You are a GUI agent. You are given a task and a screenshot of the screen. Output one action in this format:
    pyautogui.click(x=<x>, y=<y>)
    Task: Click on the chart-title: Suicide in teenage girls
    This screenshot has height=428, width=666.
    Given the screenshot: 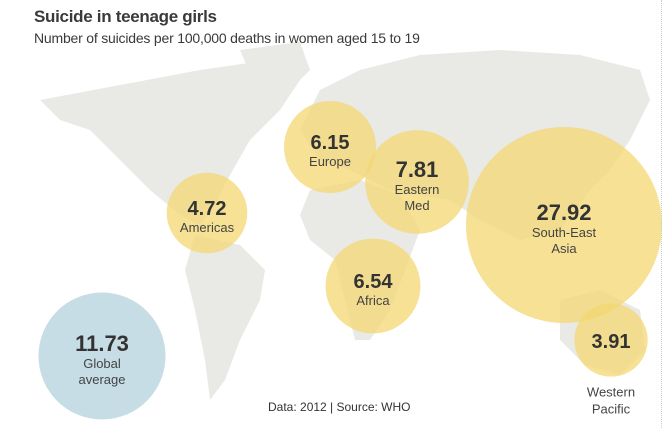 What is the action you would take?
    pyautogui.click(x=125, y=16)
    